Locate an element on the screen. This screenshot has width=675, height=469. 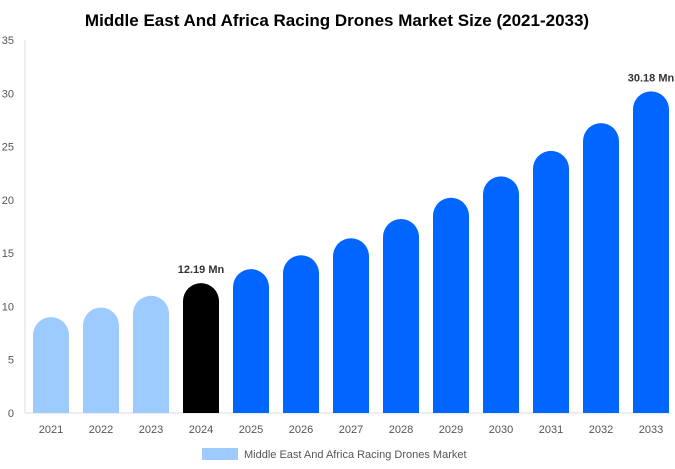
bar-2032 is located at coordinates (601, 268).